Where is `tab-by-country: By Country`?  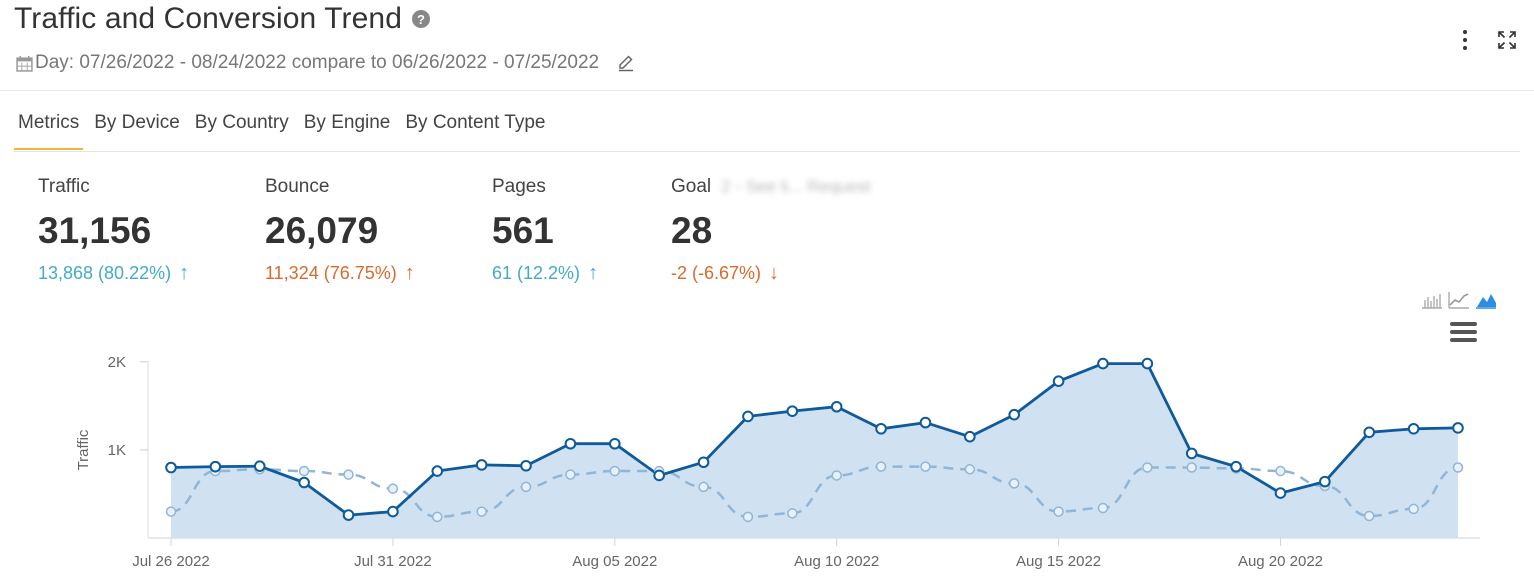
tab-by-country: By Country is located at coordinates (241, 122).